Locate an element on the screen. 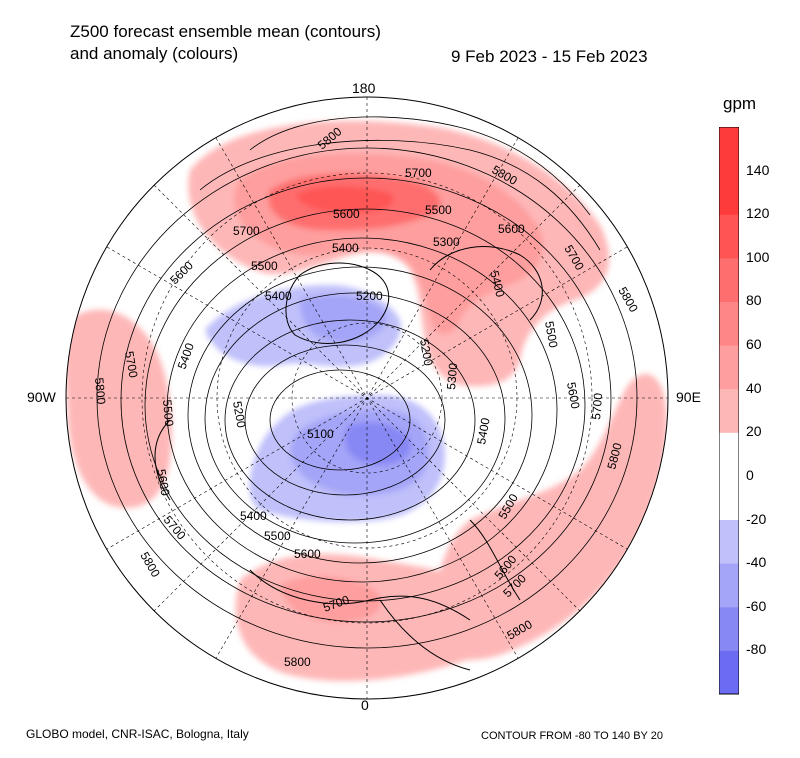 This screenshot has width=800, height=758. colorbar-unit: gpm is located at coordinates (740, 103).